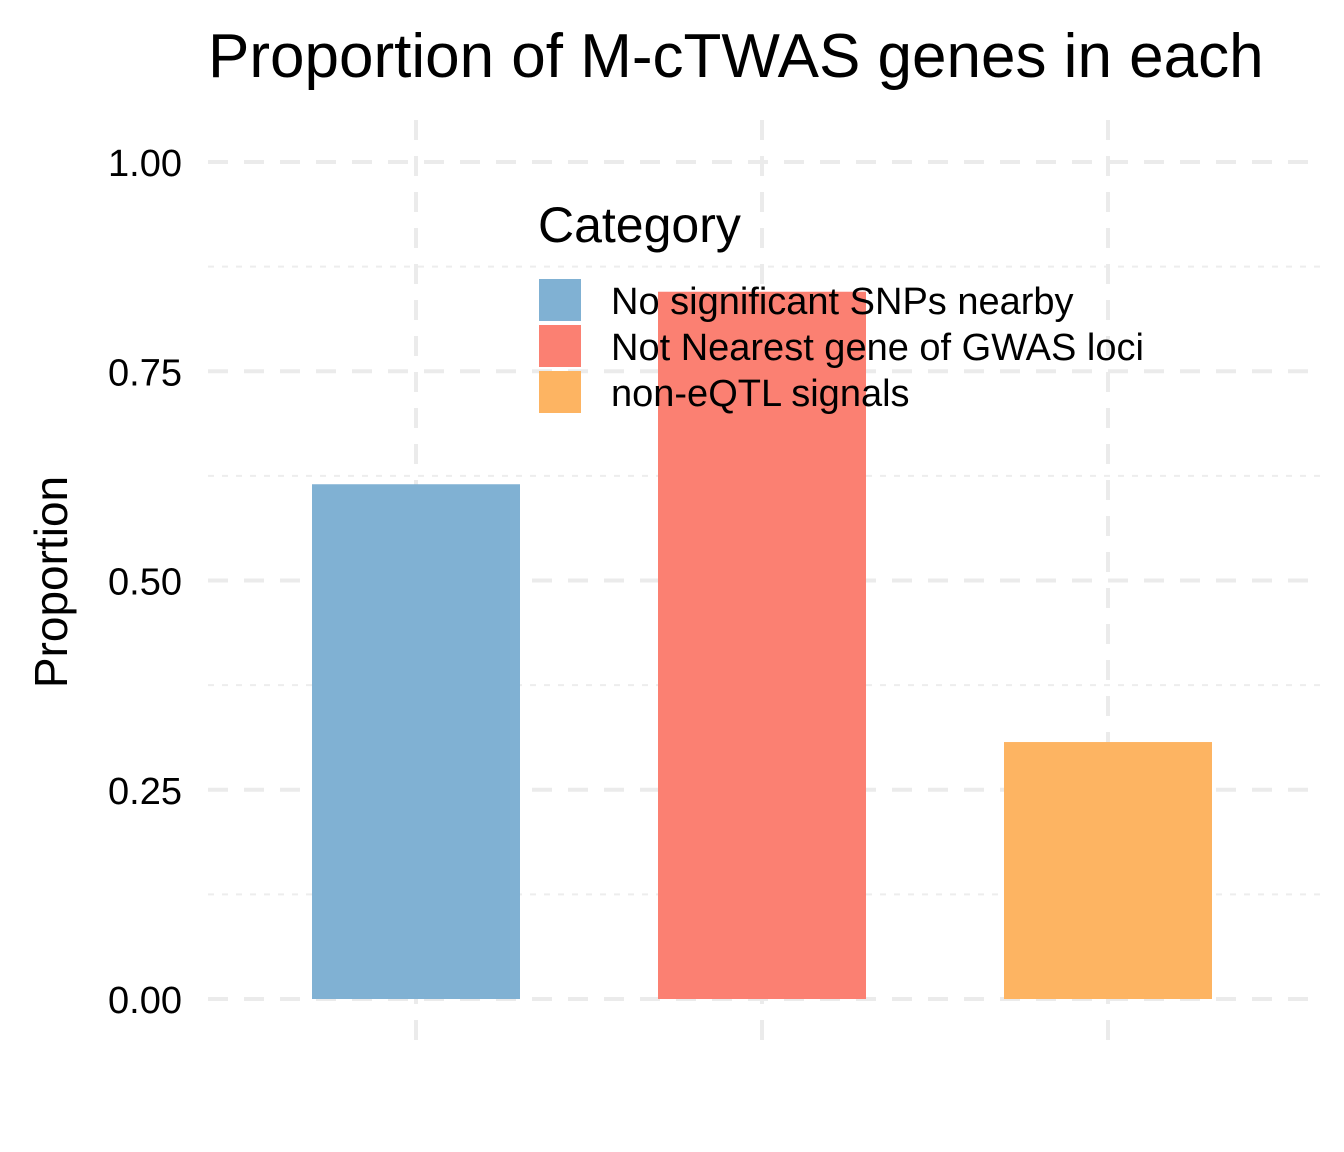 The image size is (1344, 1152). What do you see at coordinates (736, 56) in the screenshot?
I see `chart-title: Proportion of M-cTWAS genes in each` at bounding box center [736, 56].